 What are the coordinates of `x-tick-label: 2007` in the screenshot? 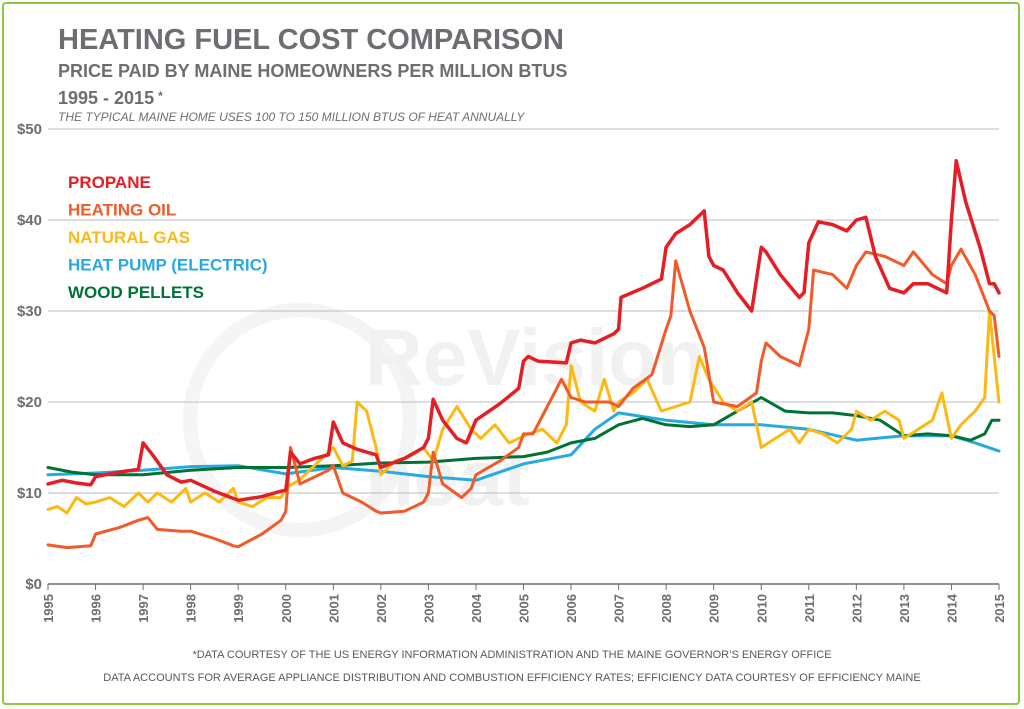 It's located at (619, 608).